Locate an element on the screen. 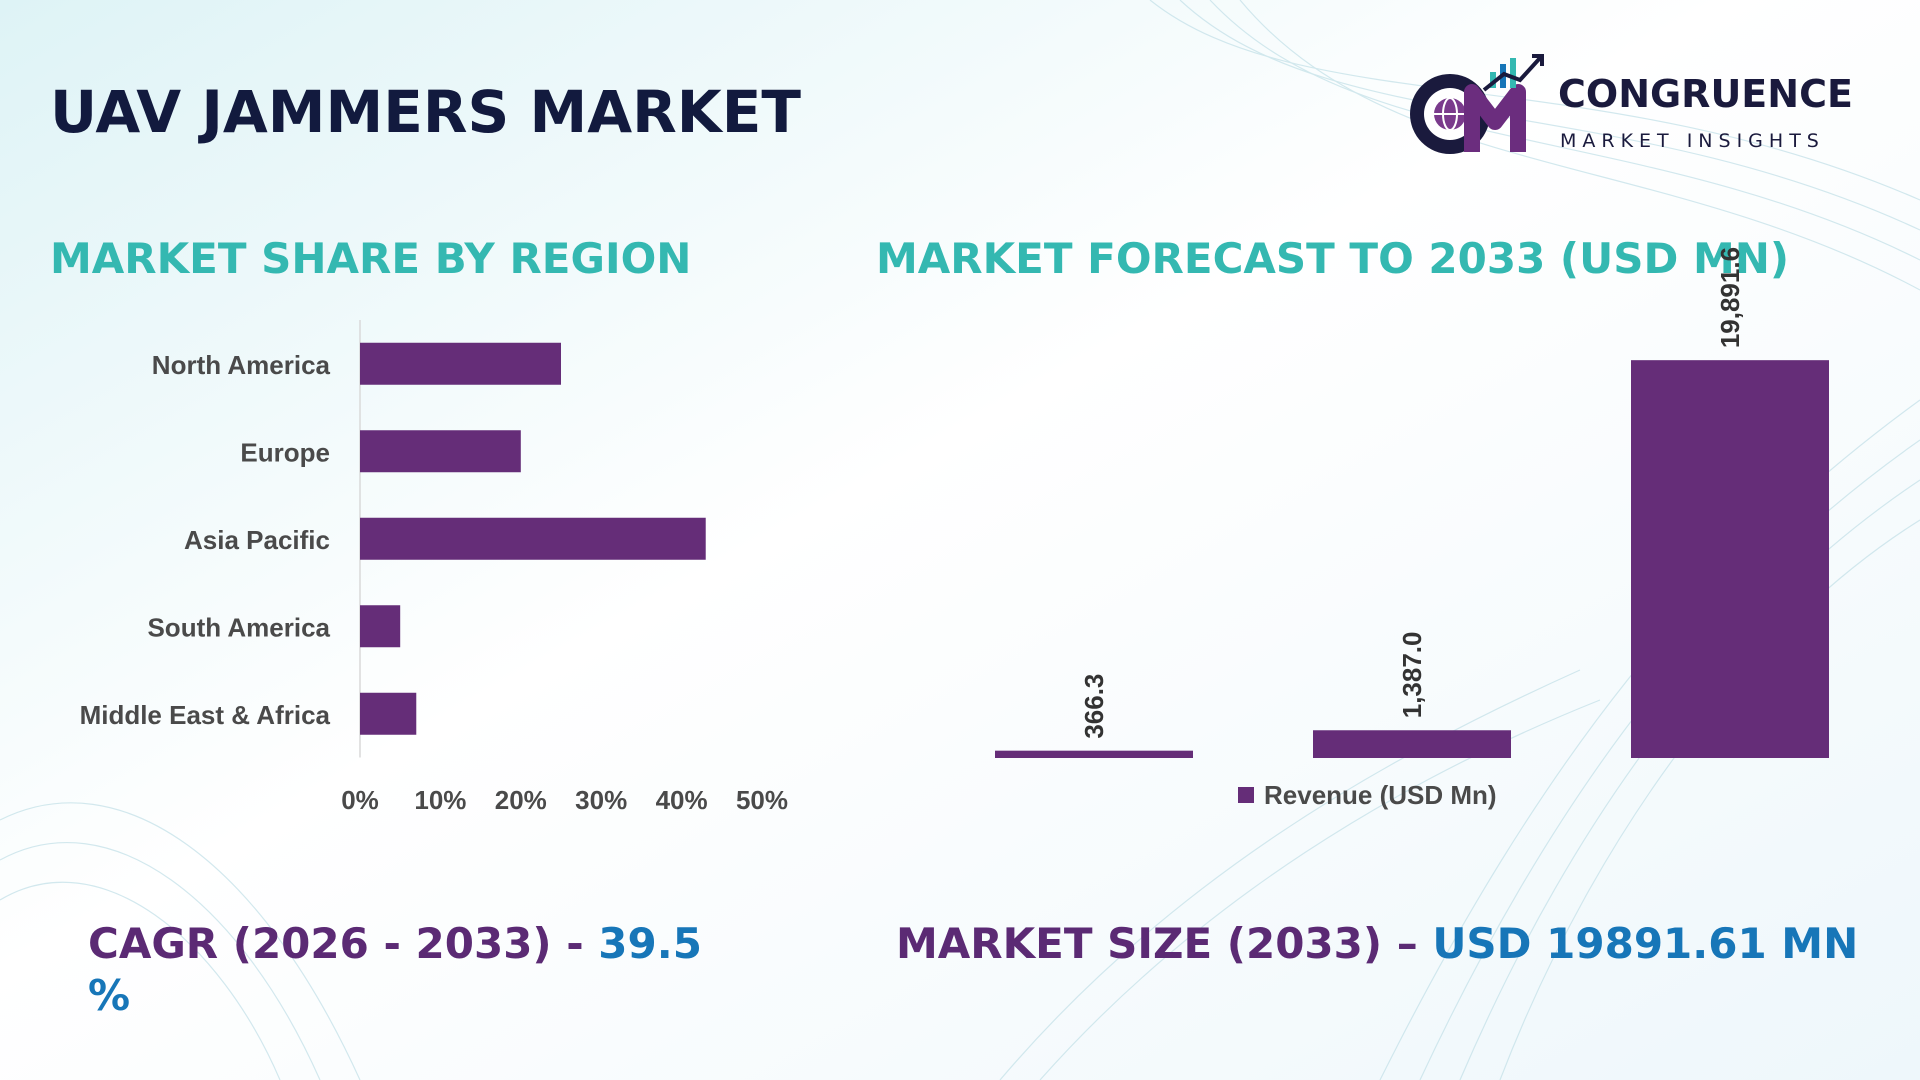  cagr-value: 39.5 % is located at coordinates (395, 969).